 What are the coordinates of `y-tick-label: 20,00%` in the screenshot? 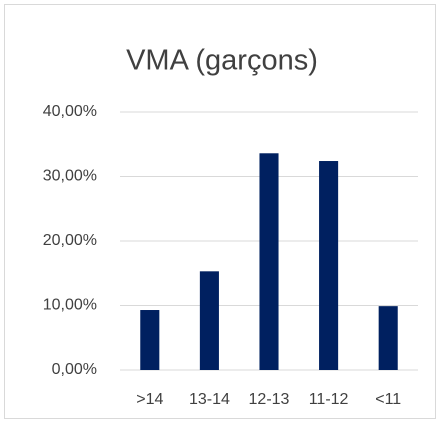 It's located at (70, 240).